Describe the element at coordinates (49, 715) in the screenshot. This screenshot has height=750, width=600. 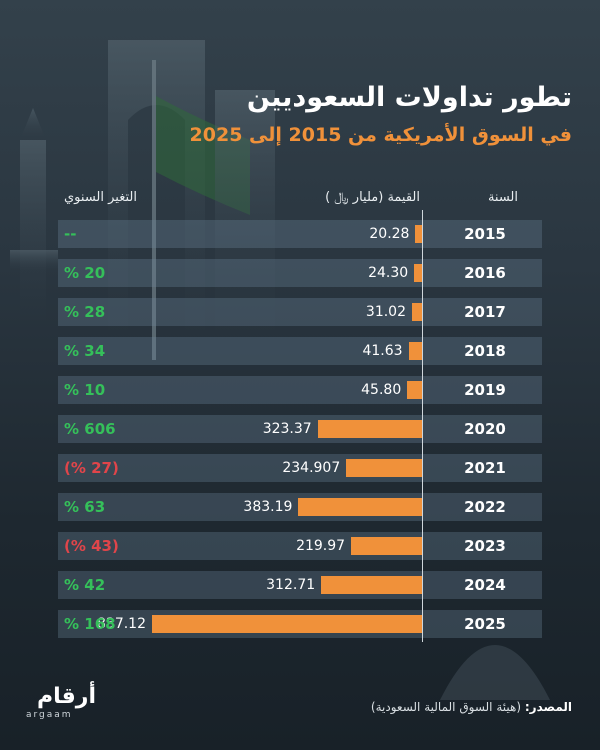
I see `logo-latin: argaam` at that location.